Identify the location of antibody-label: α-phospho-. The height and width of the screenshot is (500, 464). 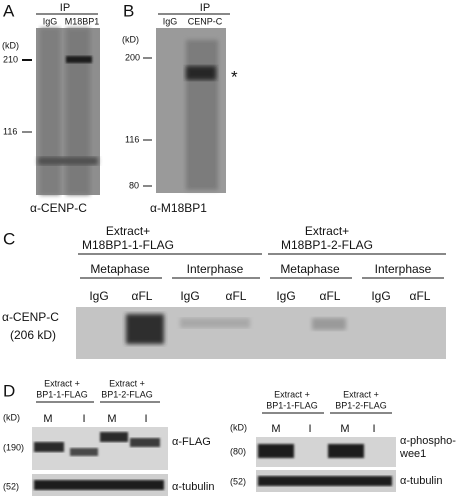
(428, 441).